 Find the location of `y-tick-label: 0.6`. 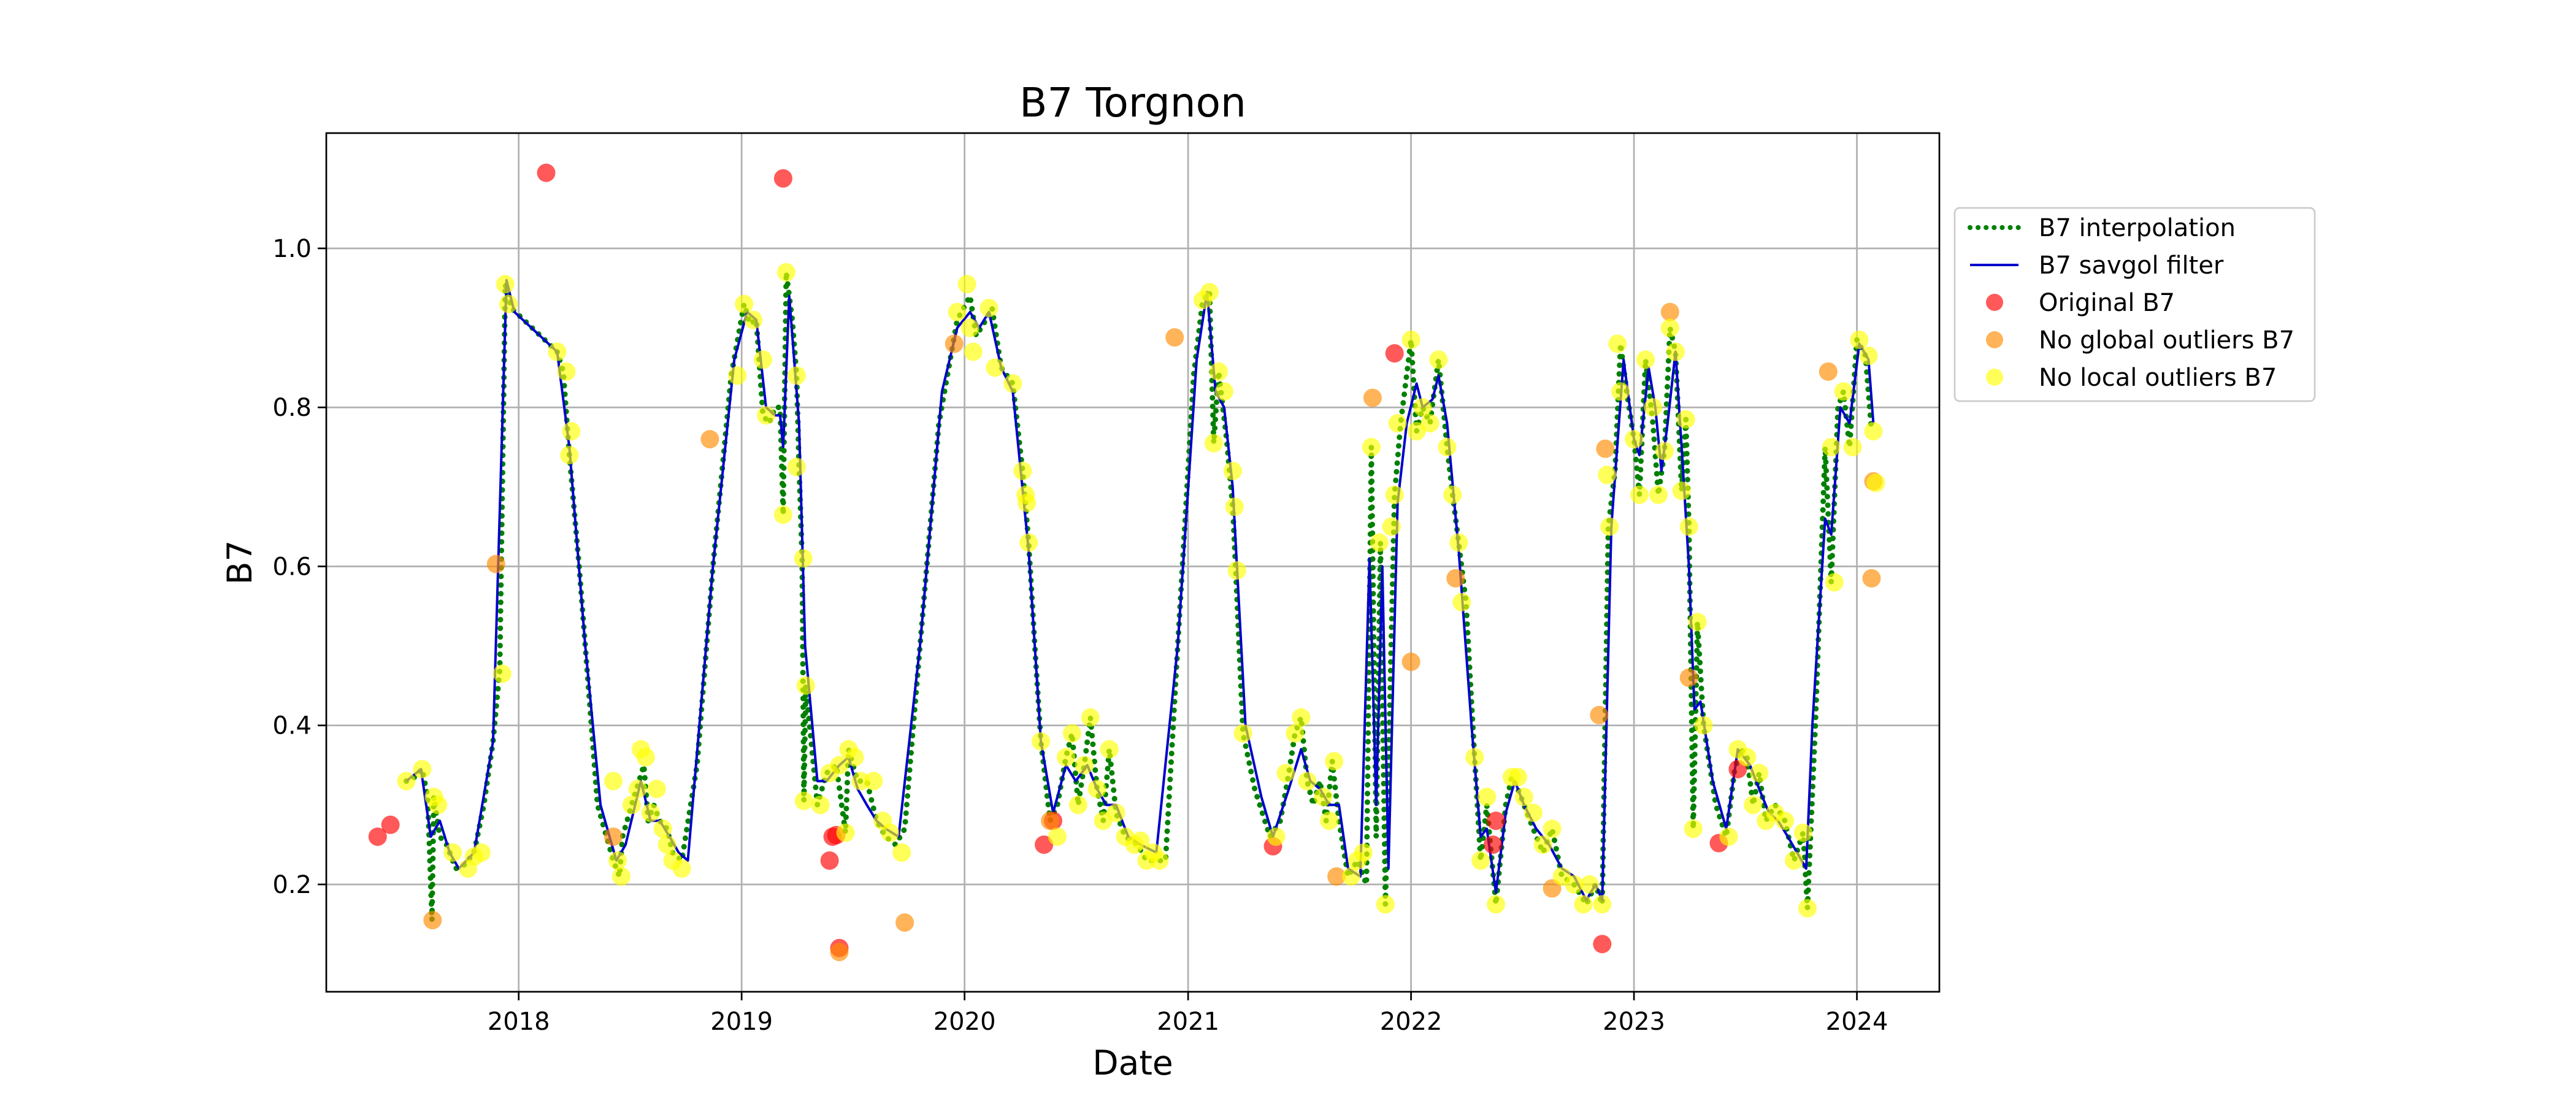

y-tick-label: 0.6 is located at coordinates (292, 567).